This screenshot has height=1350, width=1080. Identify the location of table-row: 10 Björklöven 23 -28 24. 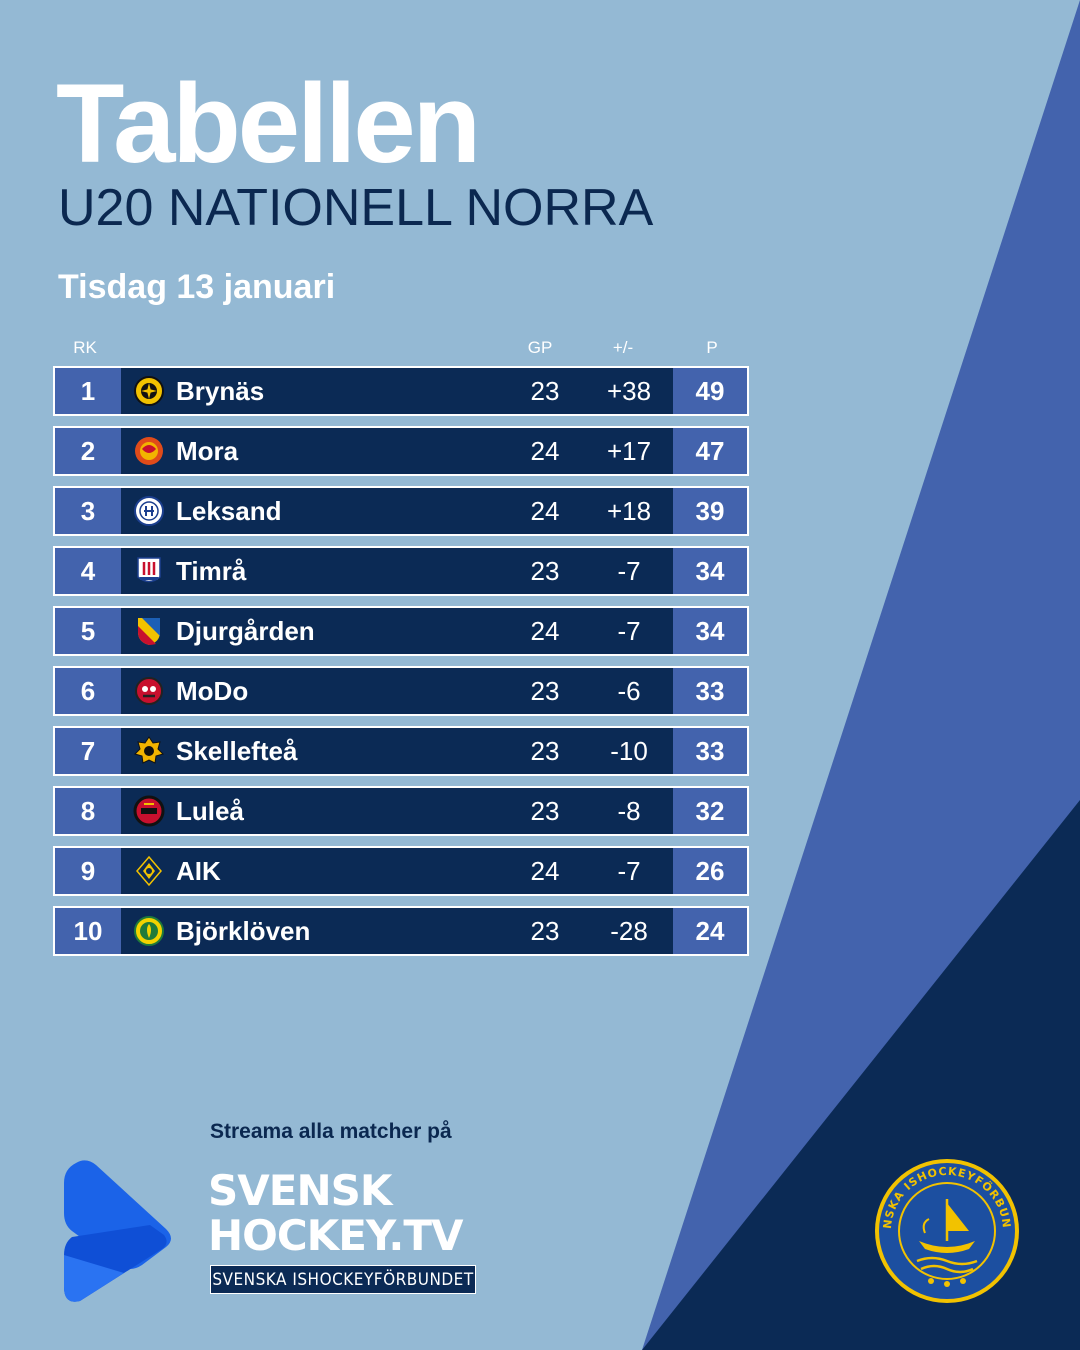
(401, 931).